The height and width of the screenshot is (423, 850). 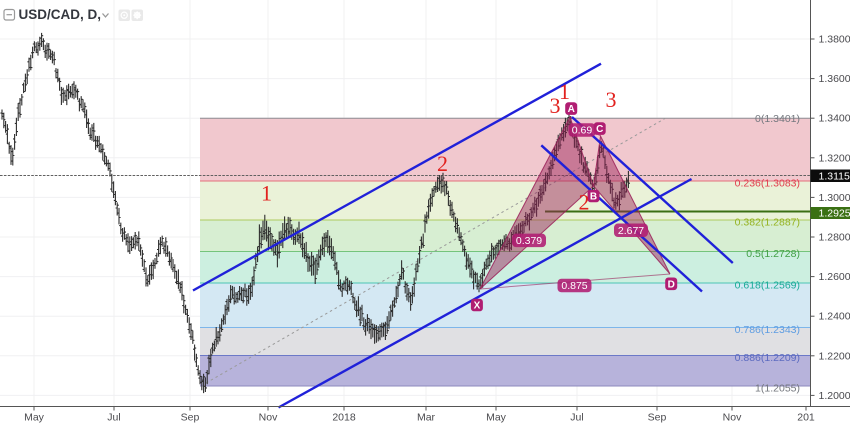 What do you see at coordinates (777, 389) in the screenshot?
I see `svg-text: 1(1.2055)` at bounding box center [777, 389].